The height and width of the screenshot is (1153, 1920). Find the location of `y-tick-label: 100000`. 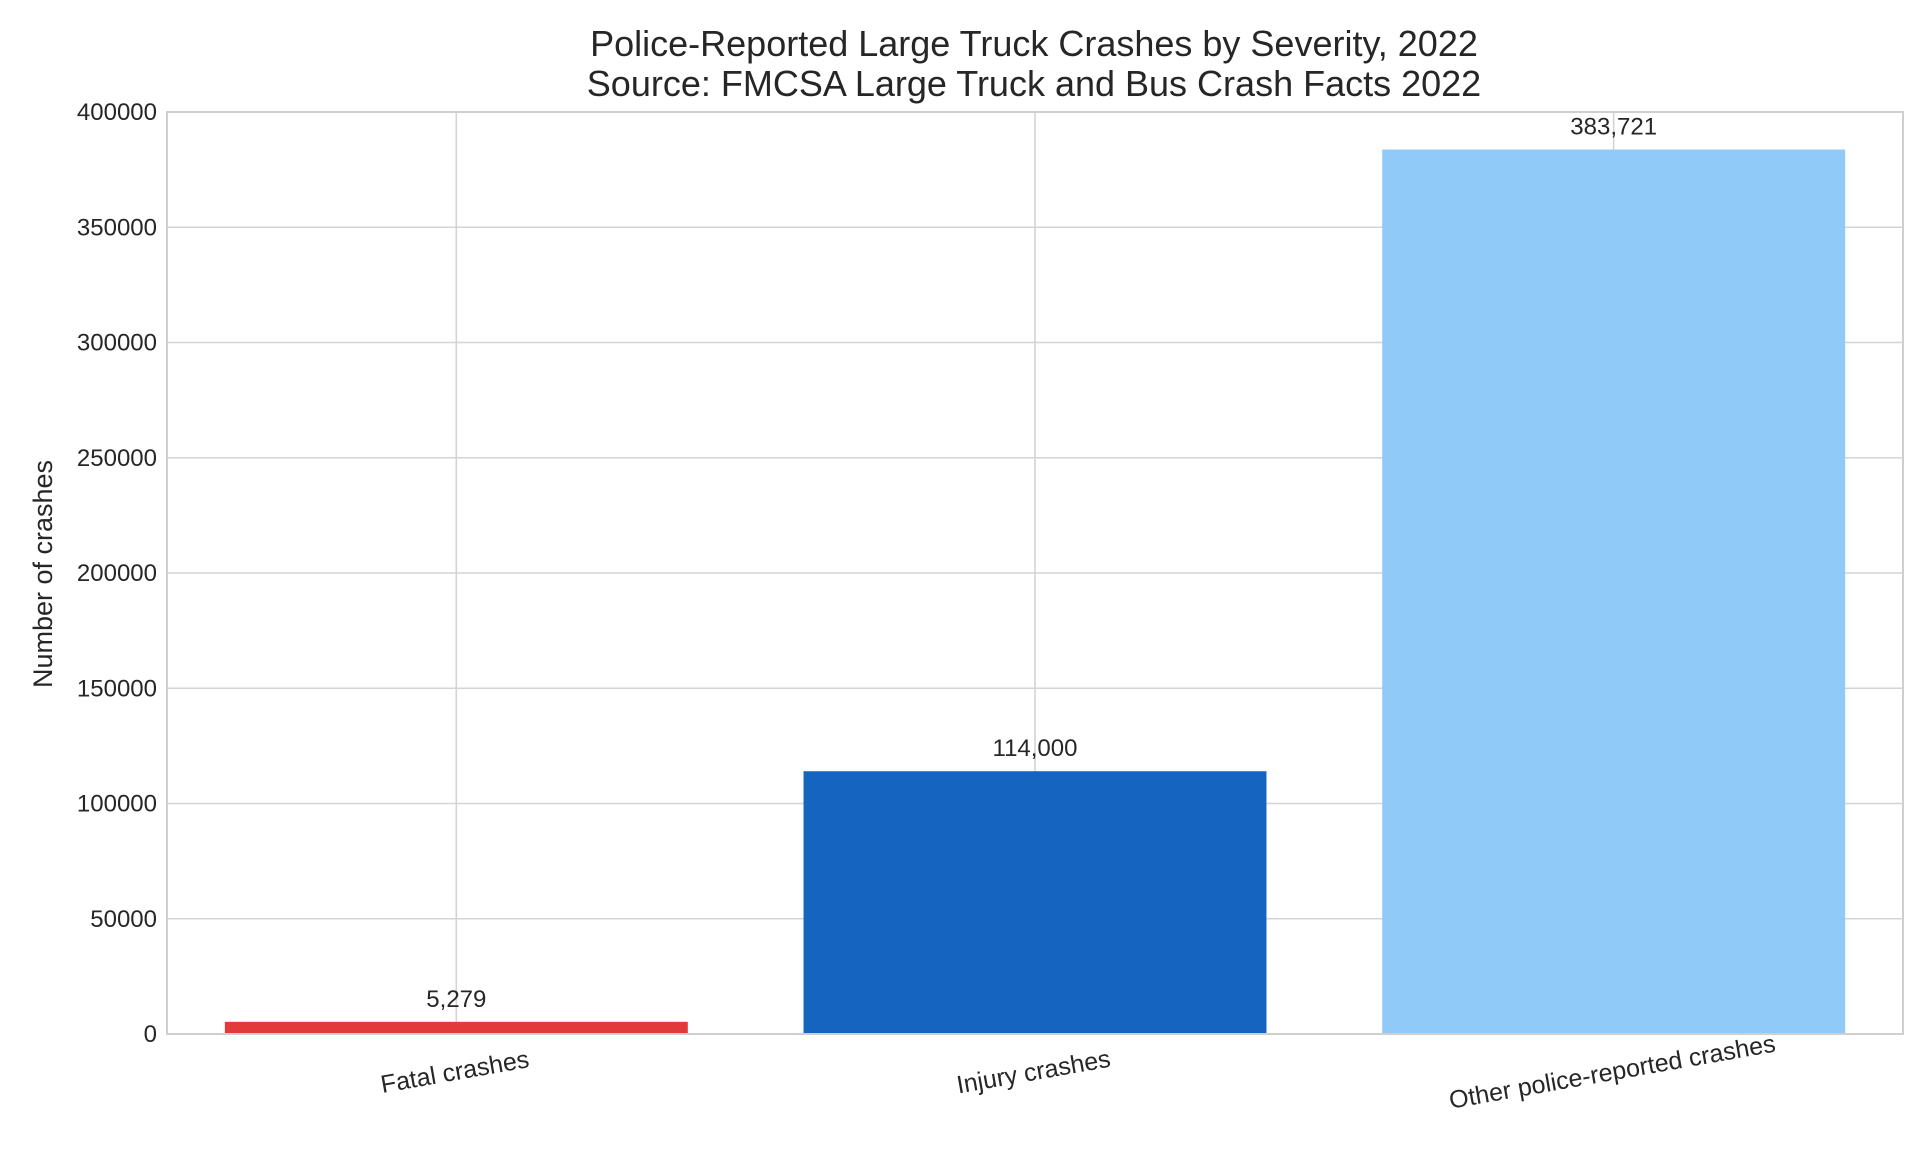

y-tick-label: 100000 is located at coordinates (117, 804).